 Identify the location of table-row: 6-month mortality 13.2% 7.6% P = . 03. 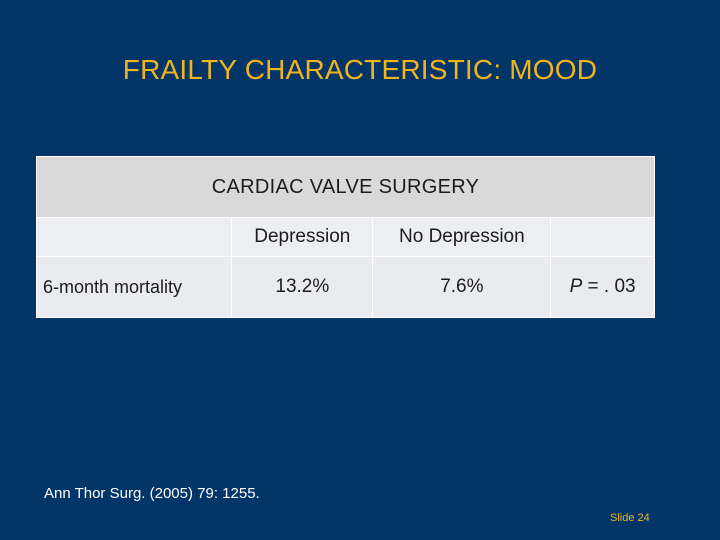
(345, 287).